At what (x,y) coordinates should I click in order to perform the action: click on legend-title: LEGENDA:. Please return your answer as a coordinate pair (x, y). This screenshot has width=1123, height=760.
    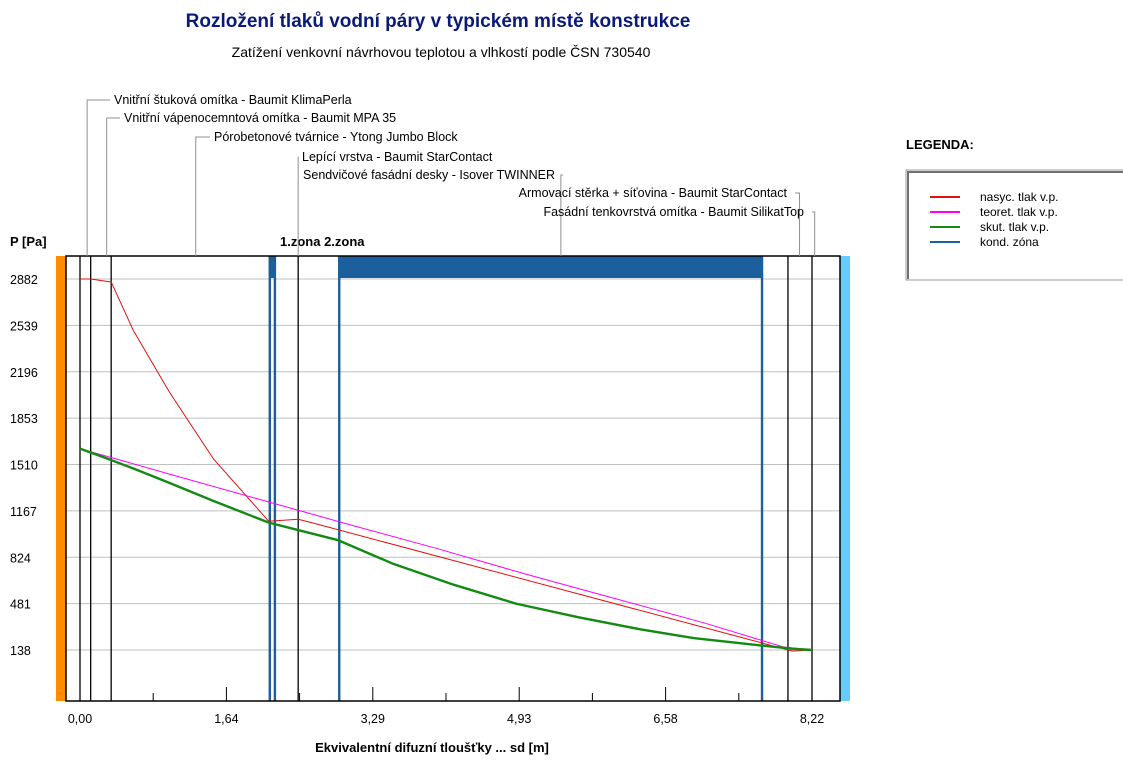
    Looking at the image, I should click on (940, 144).